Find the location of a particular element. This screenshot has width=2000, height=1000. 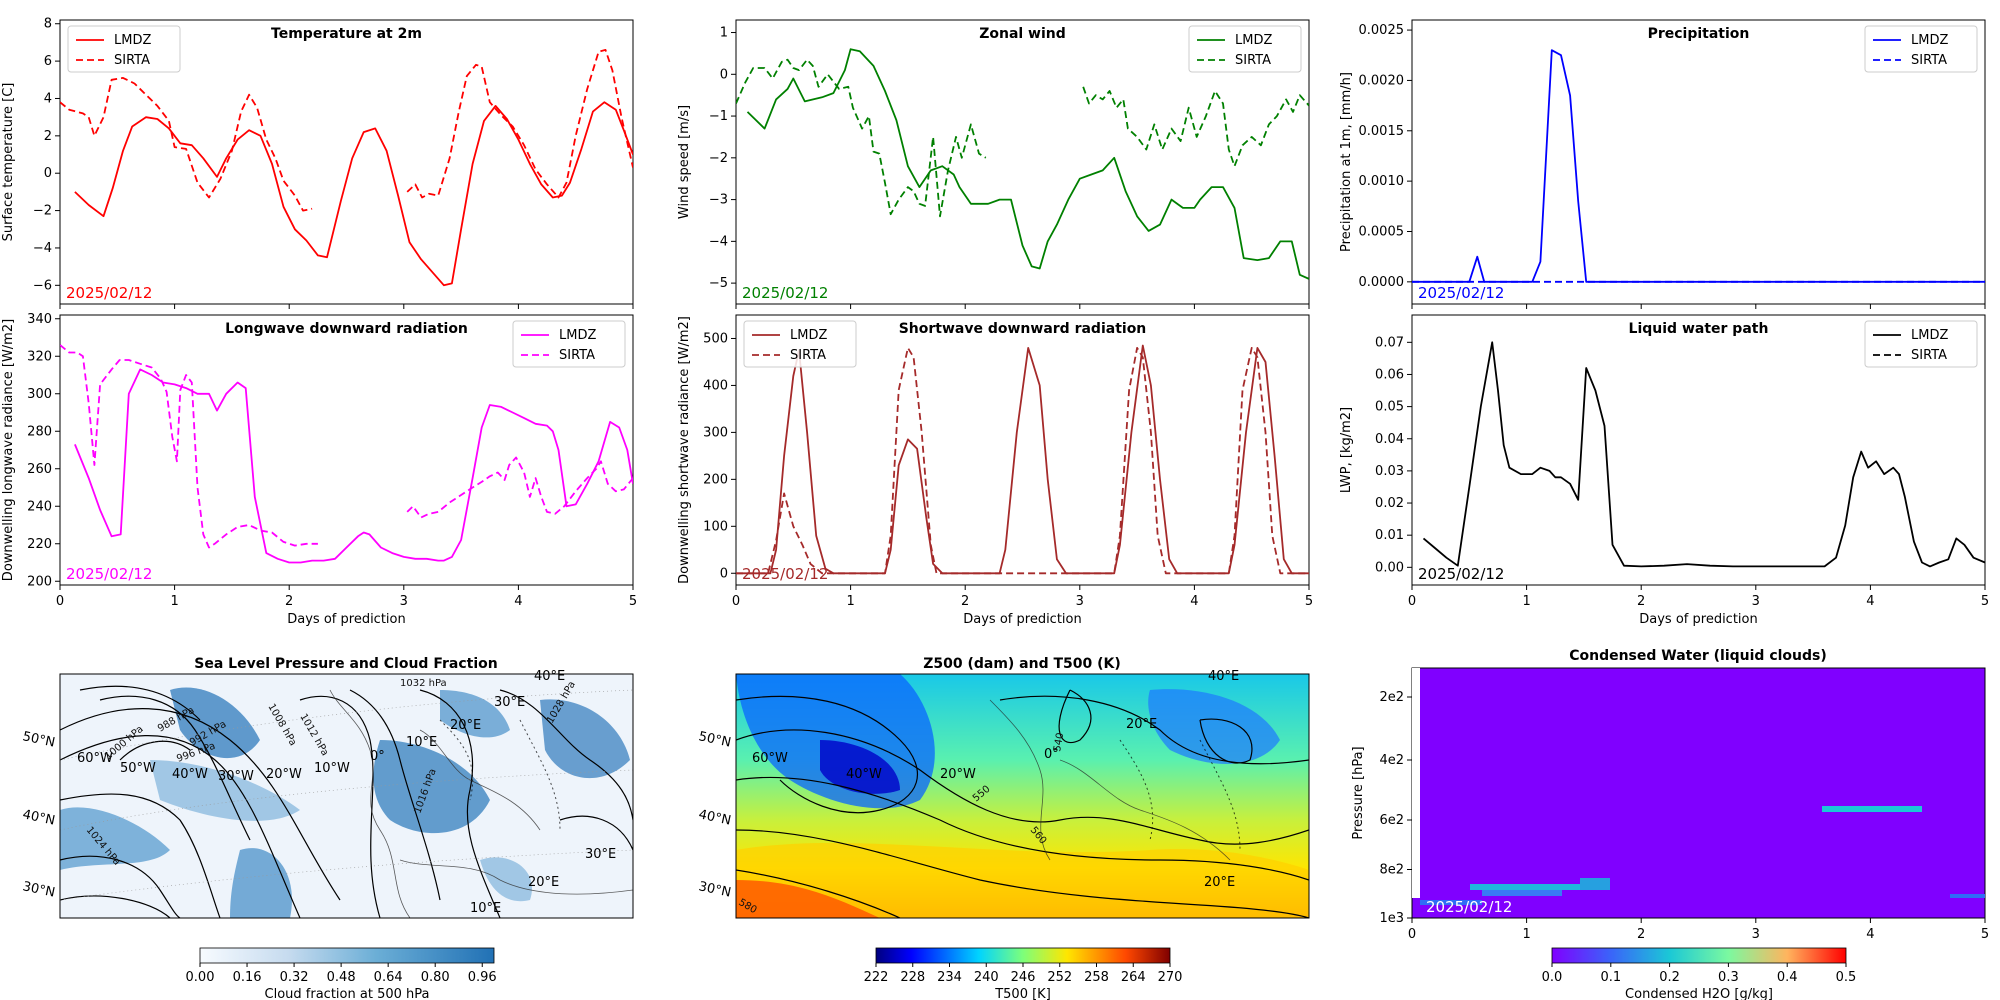

map2-label: 20°W is located at coordinates (958, 774).